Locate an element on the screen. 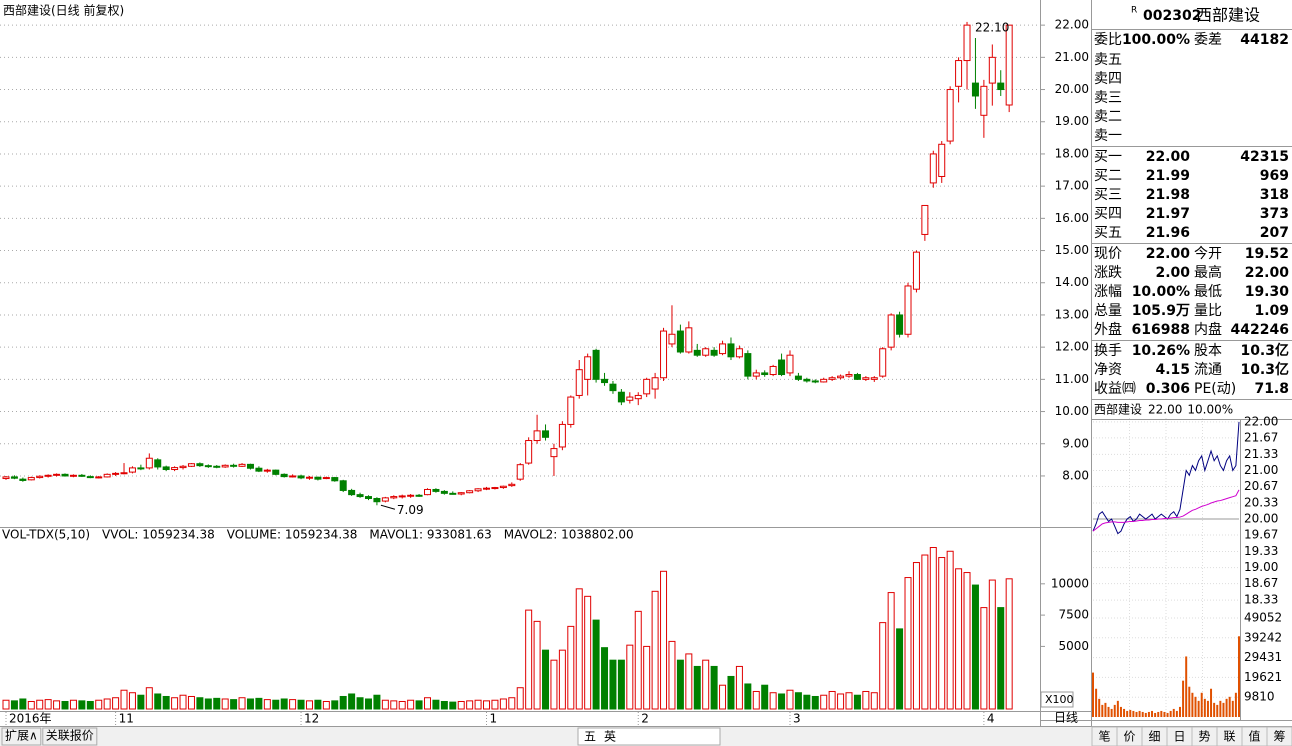 The height and width of the screenshot is (746, 1292). tab: 关联报价 is located at coordinates (70, 735).